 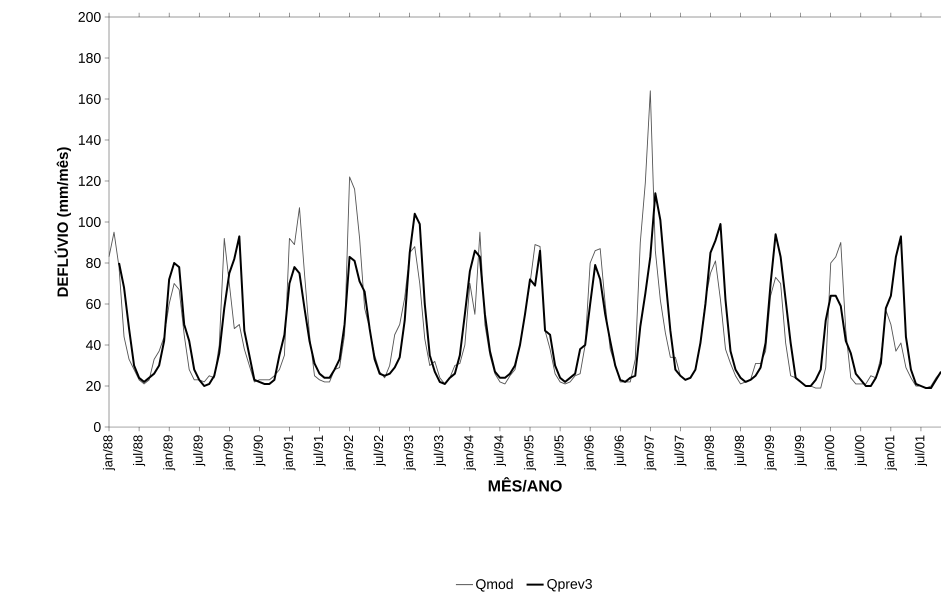 What do you see at coordinates (169, 453) in the screenshot?
I see `x-tick-label: jan/89` at bounding box center [169, 453].